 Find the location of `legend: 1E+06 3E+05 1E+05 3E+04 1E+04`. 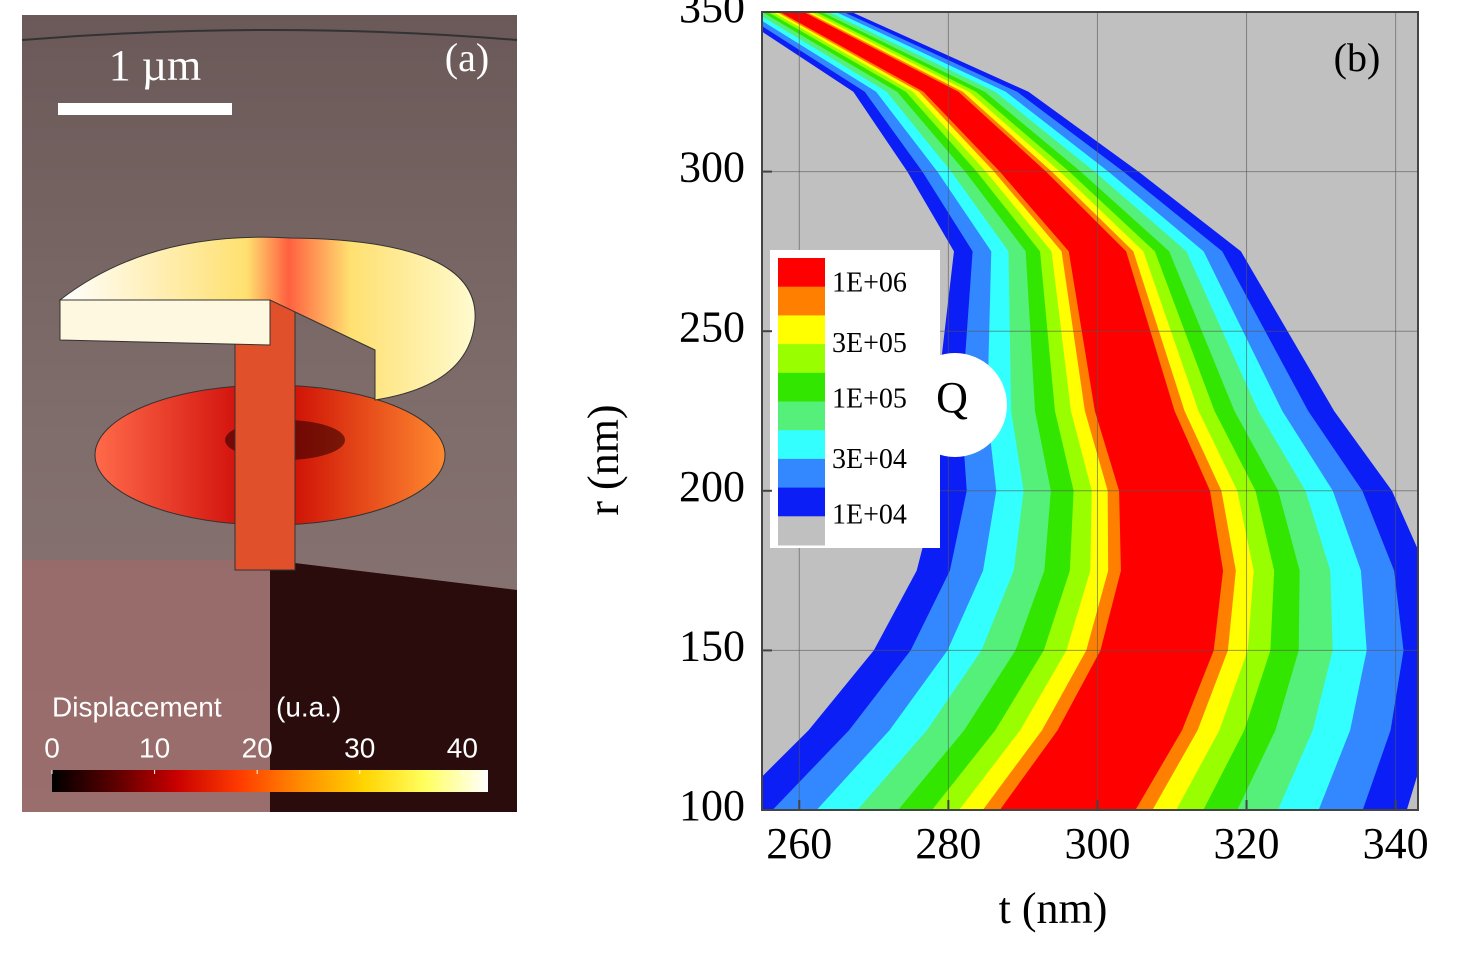

legend: 1E+06 3E+05 1E+05 3E+04 1E+04 is located at coordinates (842, 402).